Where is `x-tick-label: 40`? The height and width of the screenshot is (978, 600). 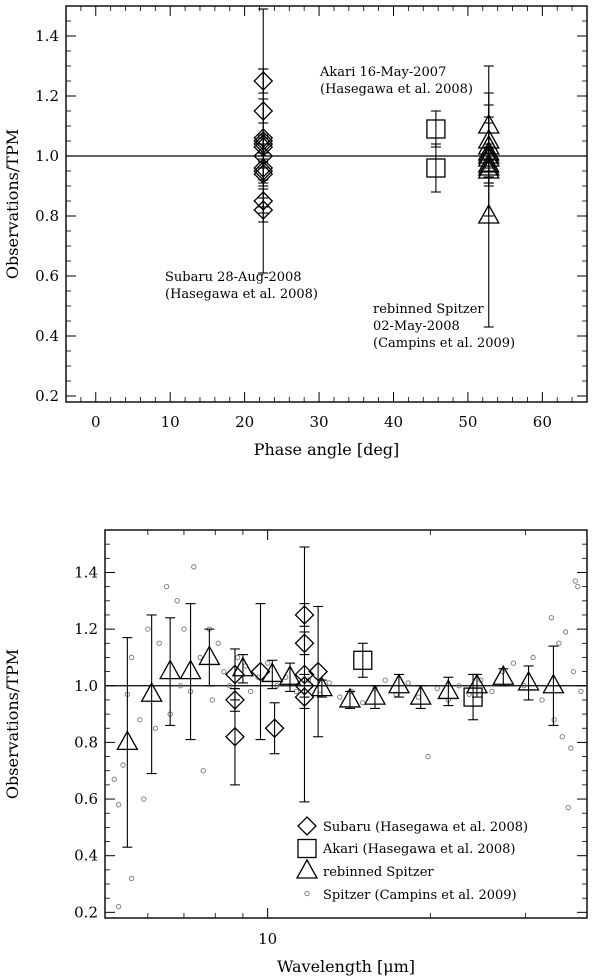 x-tick-label: 40 is located at coordinates (393, 422).